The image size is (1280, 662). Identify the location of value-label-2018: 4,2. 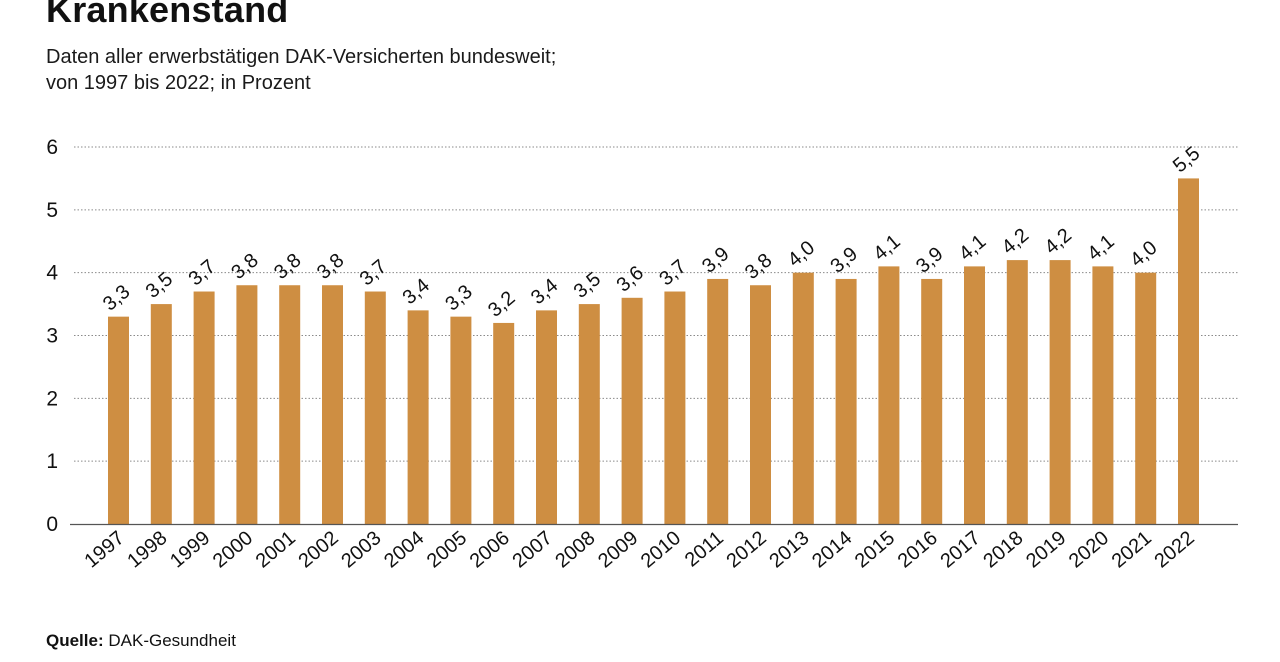
(1015, 241).